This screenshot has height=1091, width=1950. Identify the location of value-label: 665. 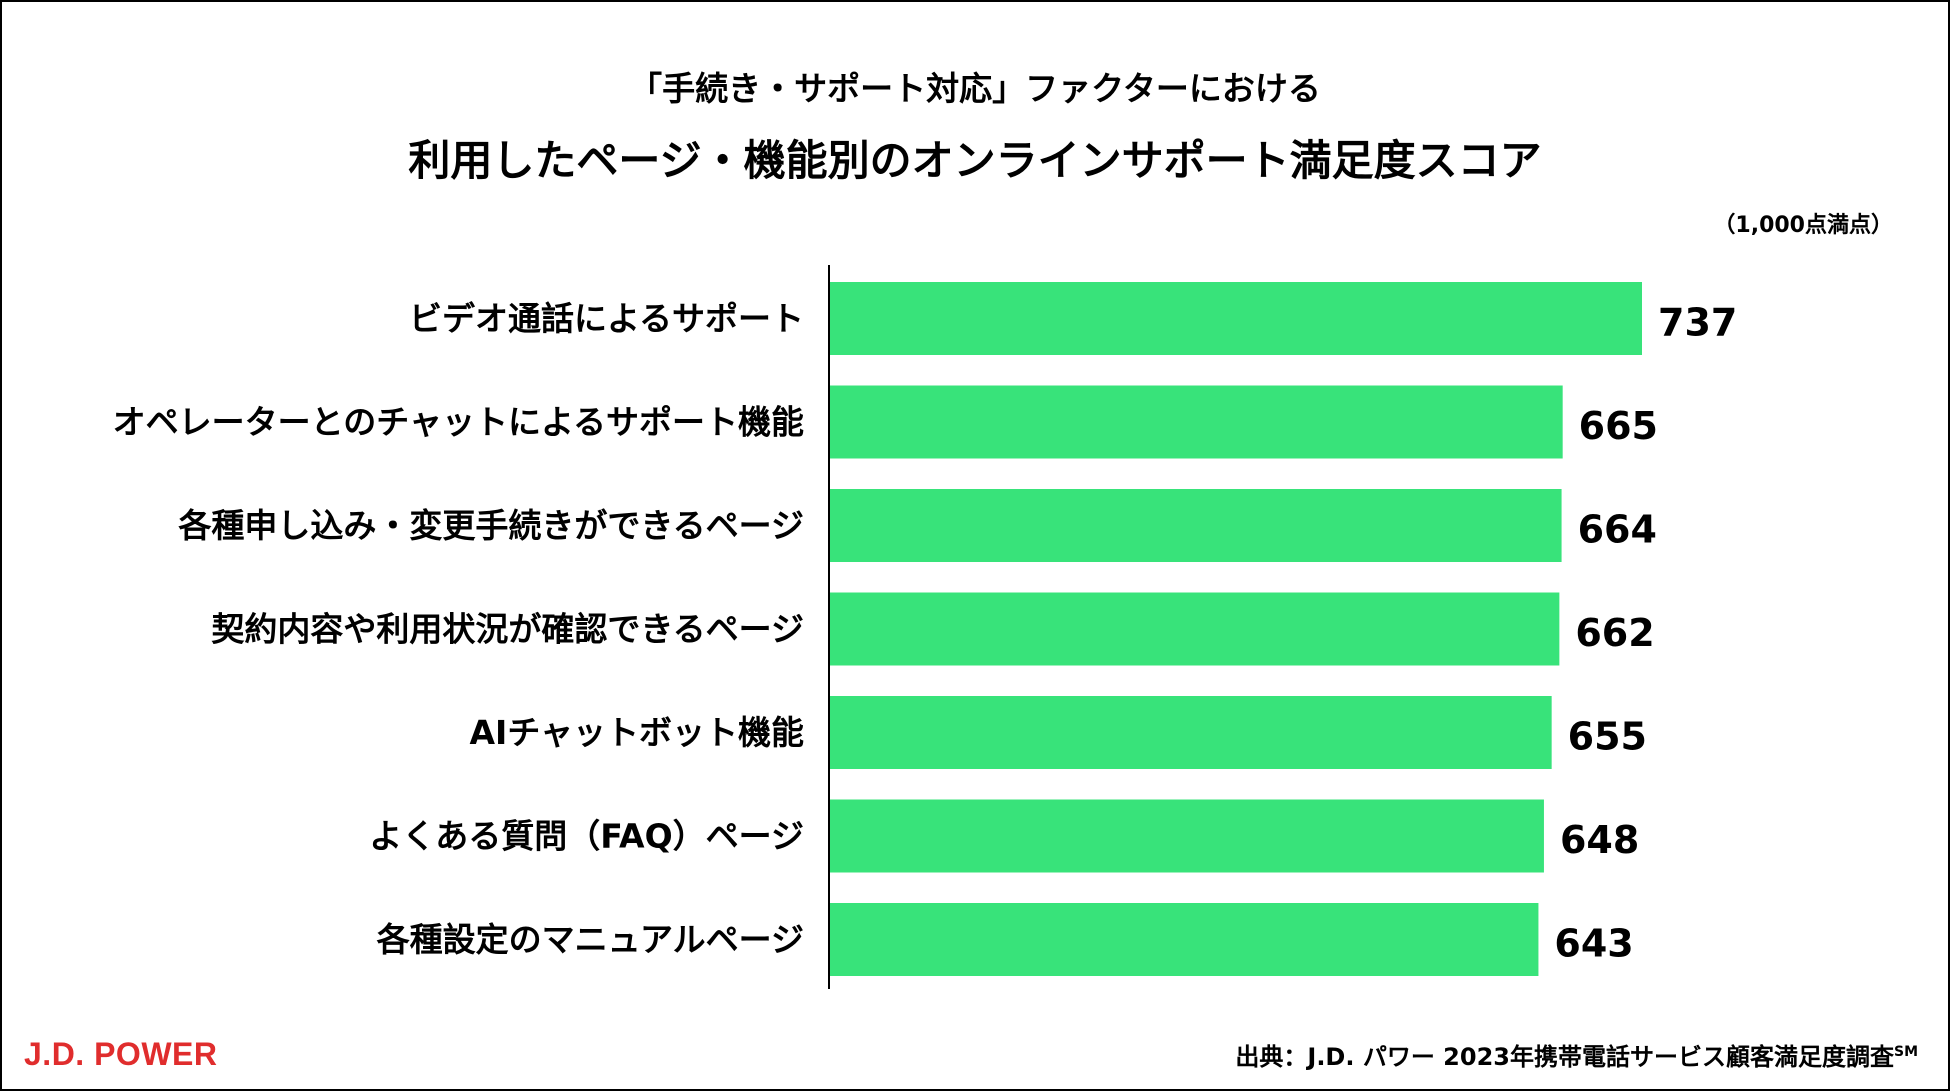
(1618, 426).